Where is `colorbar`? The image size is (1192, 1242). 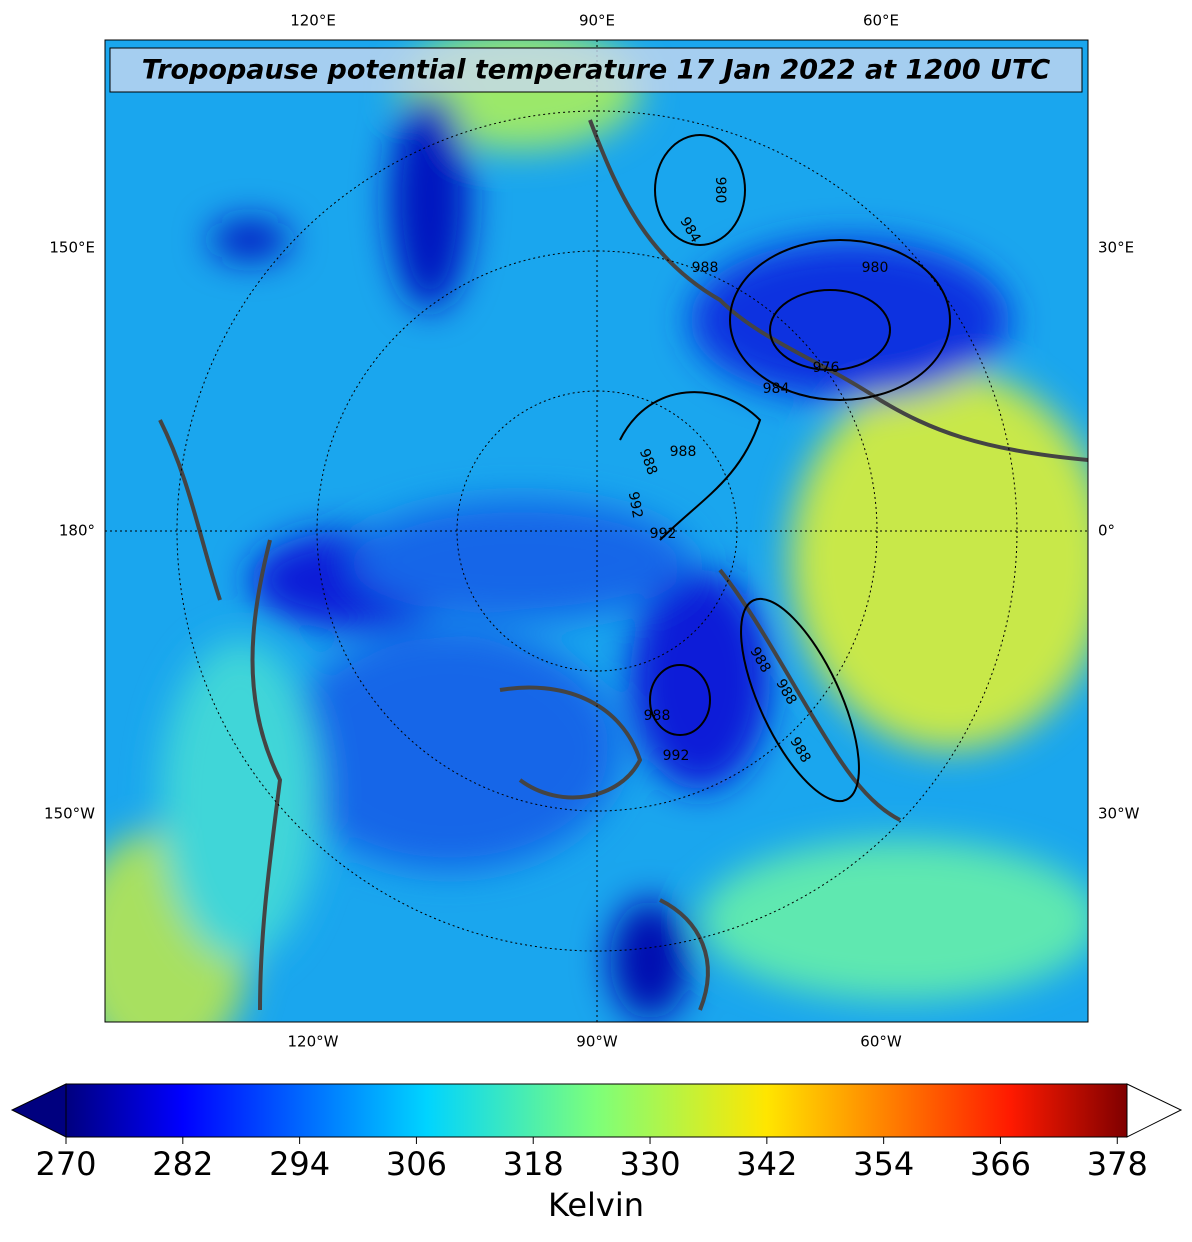 colorbar is located at coordinates (596, 1110).